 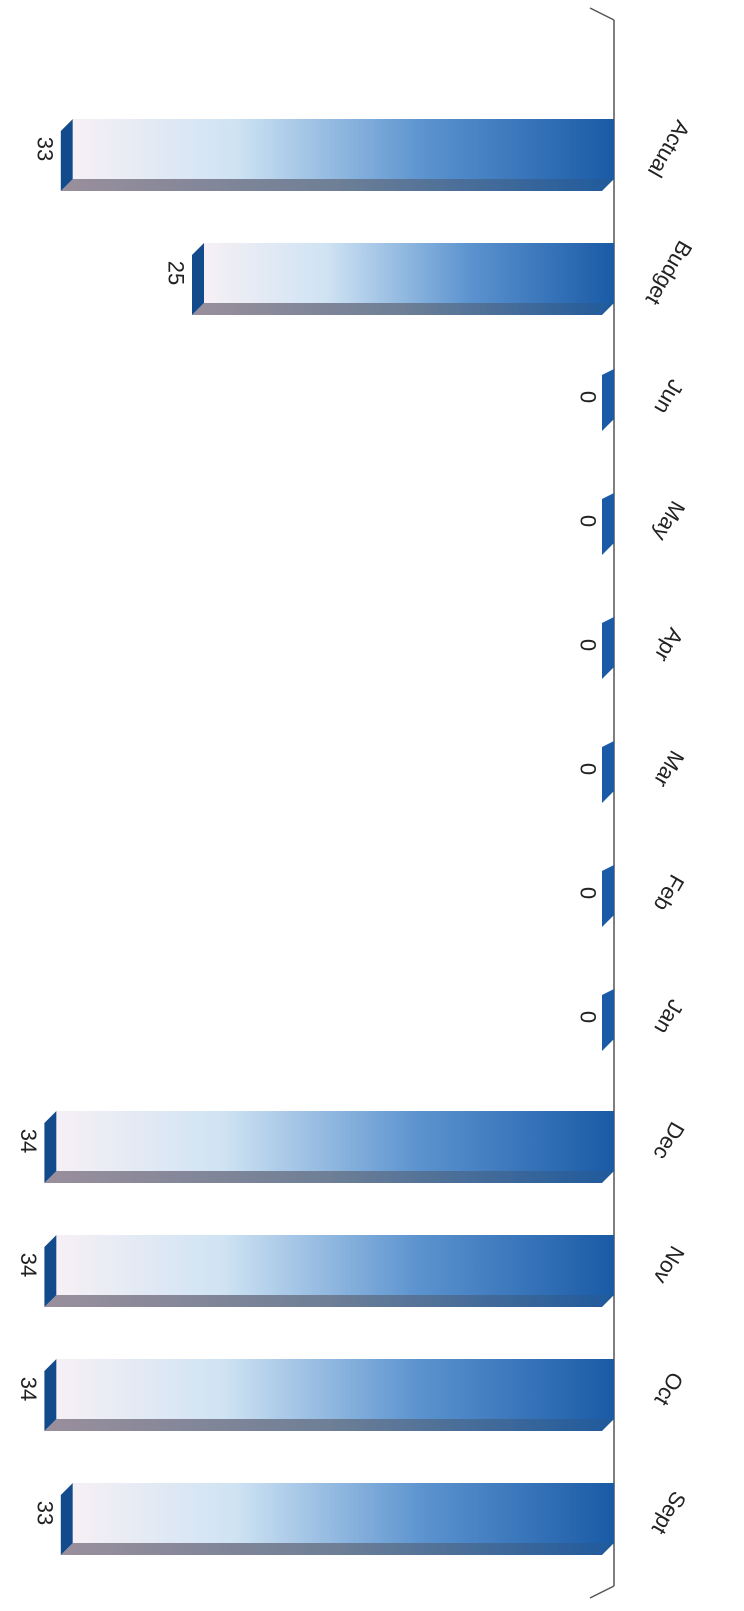 I want to click on category-label: Feb, so click(x=669, y=892).